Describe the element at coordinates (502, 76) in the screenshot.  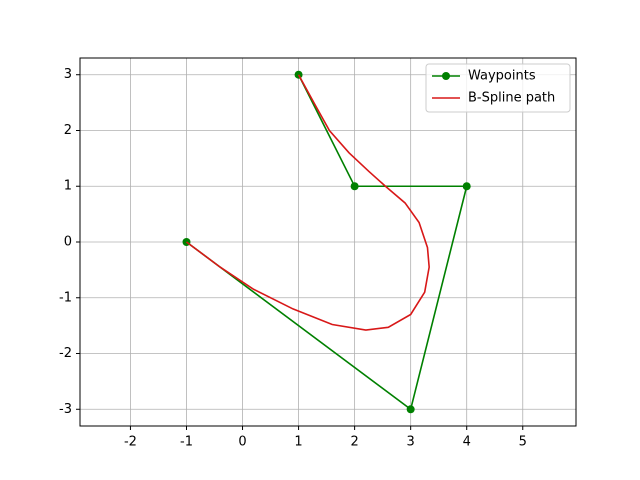
I see `legend-label: Waypoints` at that location.